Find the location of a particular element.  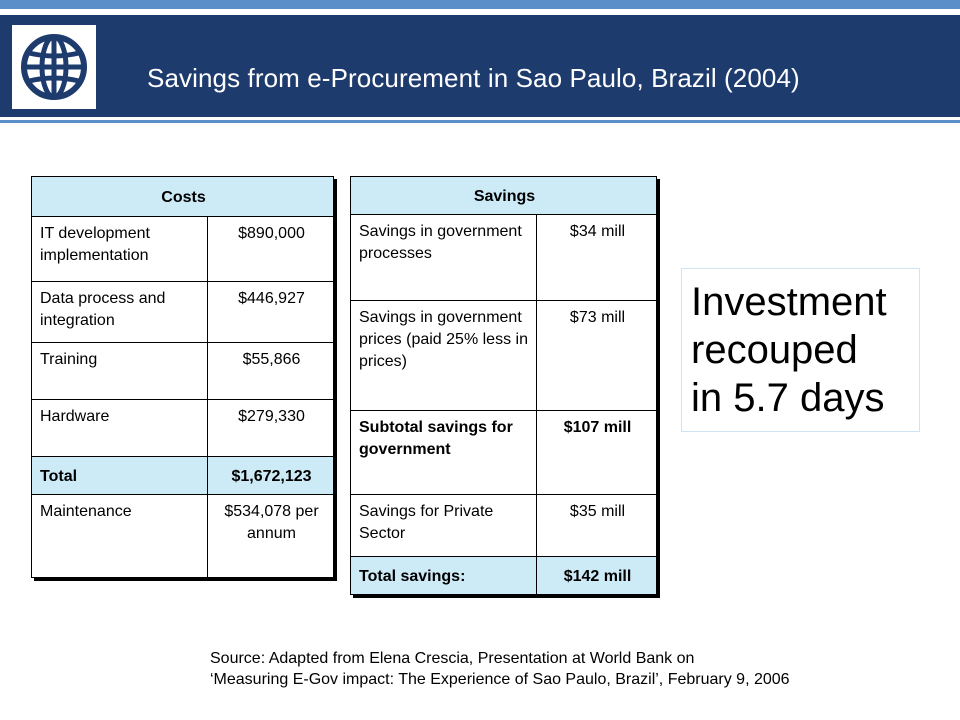

table-row-total: Total savings: $142 mill is located at coordinates (503, 575).